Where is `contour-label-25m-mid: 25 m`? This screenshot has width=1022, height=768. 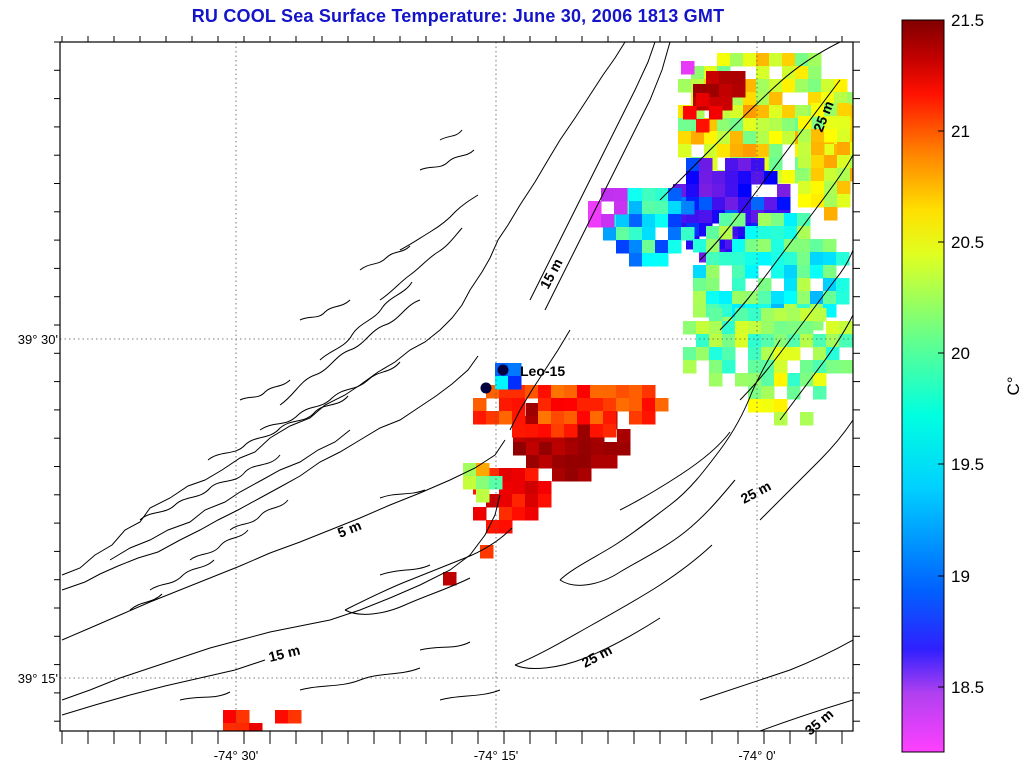 contour-label-25m-mid: 25 m is located at coordinates (756, 492).